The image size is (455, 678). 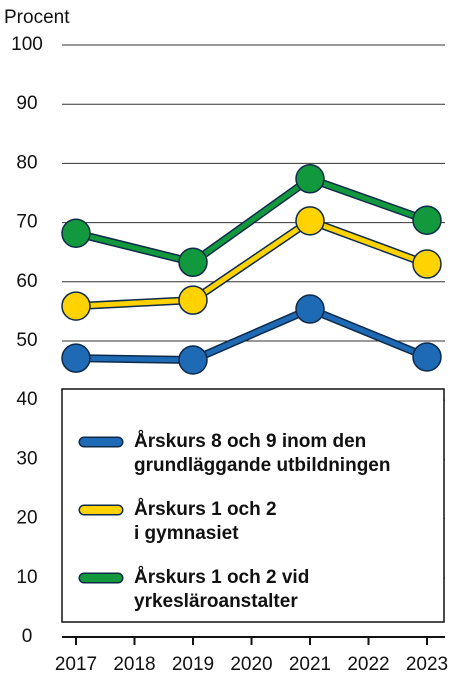 I want to click on y-tick-label: 80, so click(x=26, y=162).